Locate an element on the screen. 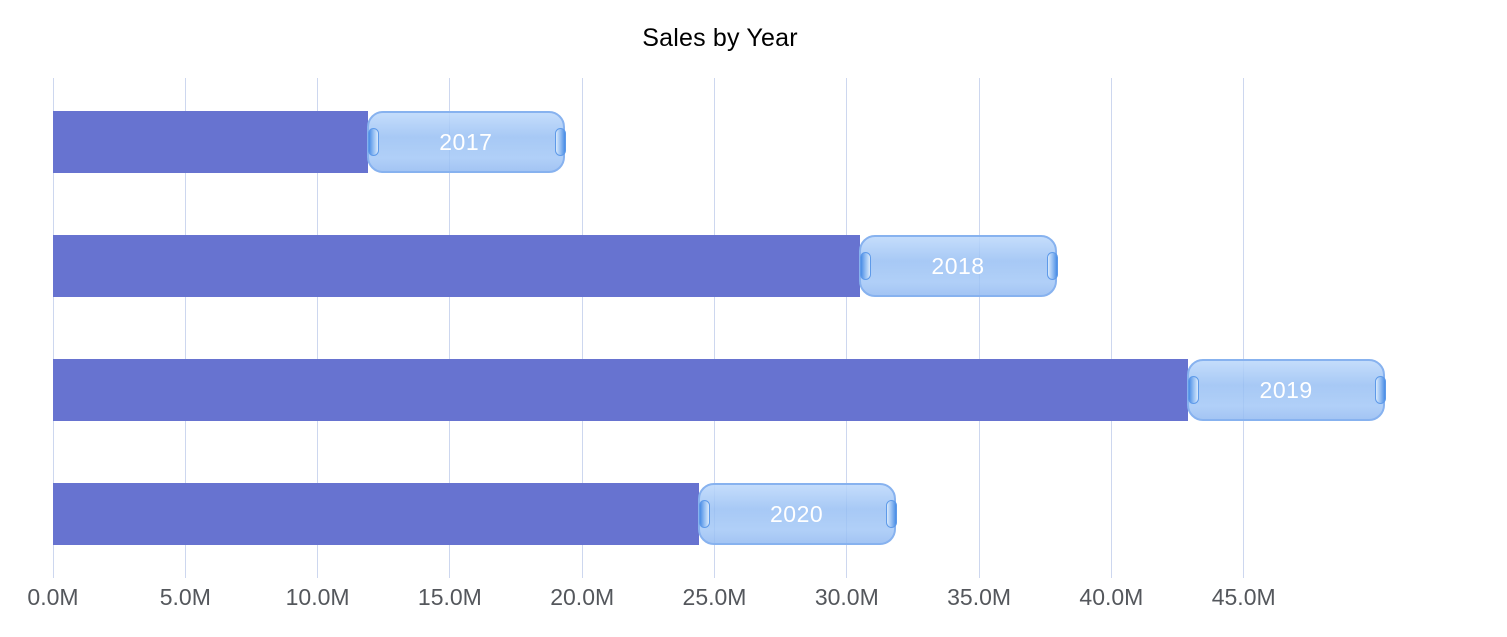 This screenshot has height=637, width=1507. x-axis-tick-label: 5.0M is located at coordinates (185, 597).